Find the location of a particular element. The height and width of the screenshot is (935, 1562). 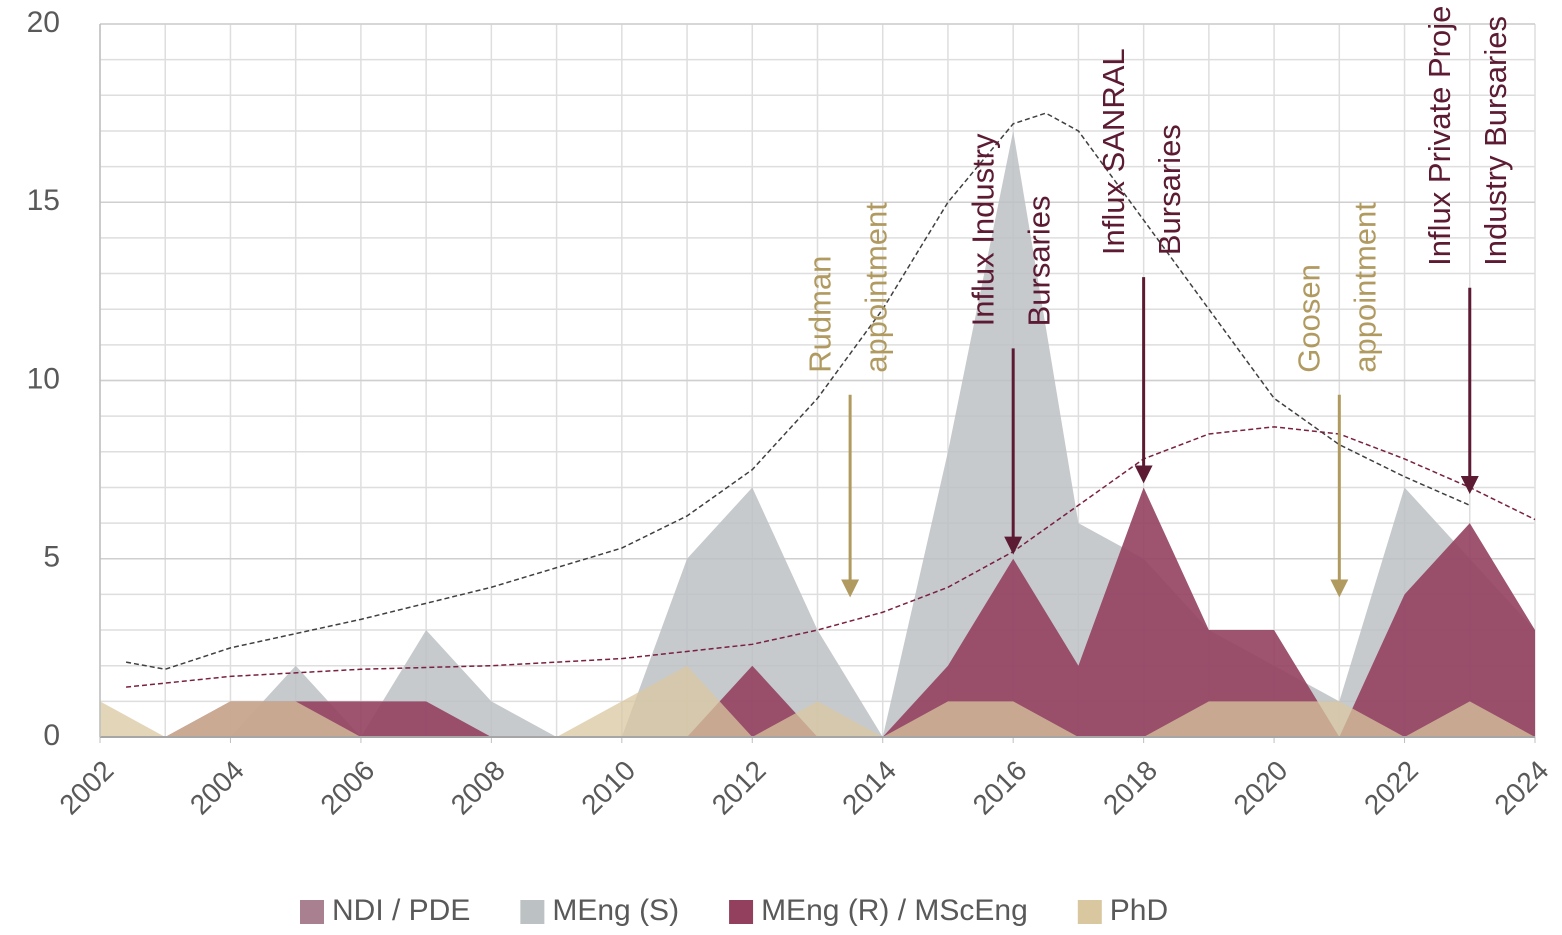

annotation-text: Industry Bursaries is located at coordinates (1495, 141).